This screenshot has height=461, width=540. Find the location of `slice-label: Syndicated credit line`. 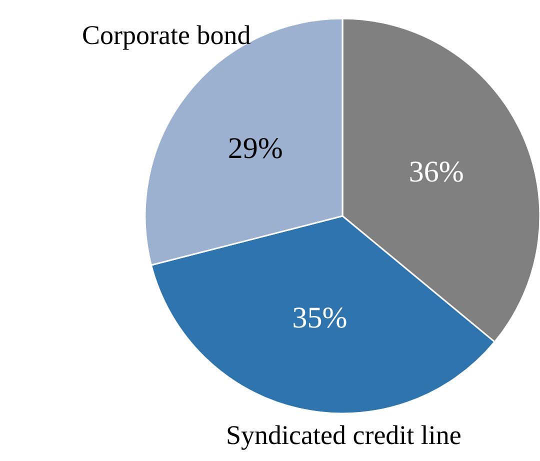

slice-label: Syndicated credit line is located at coordinates (344, 435).